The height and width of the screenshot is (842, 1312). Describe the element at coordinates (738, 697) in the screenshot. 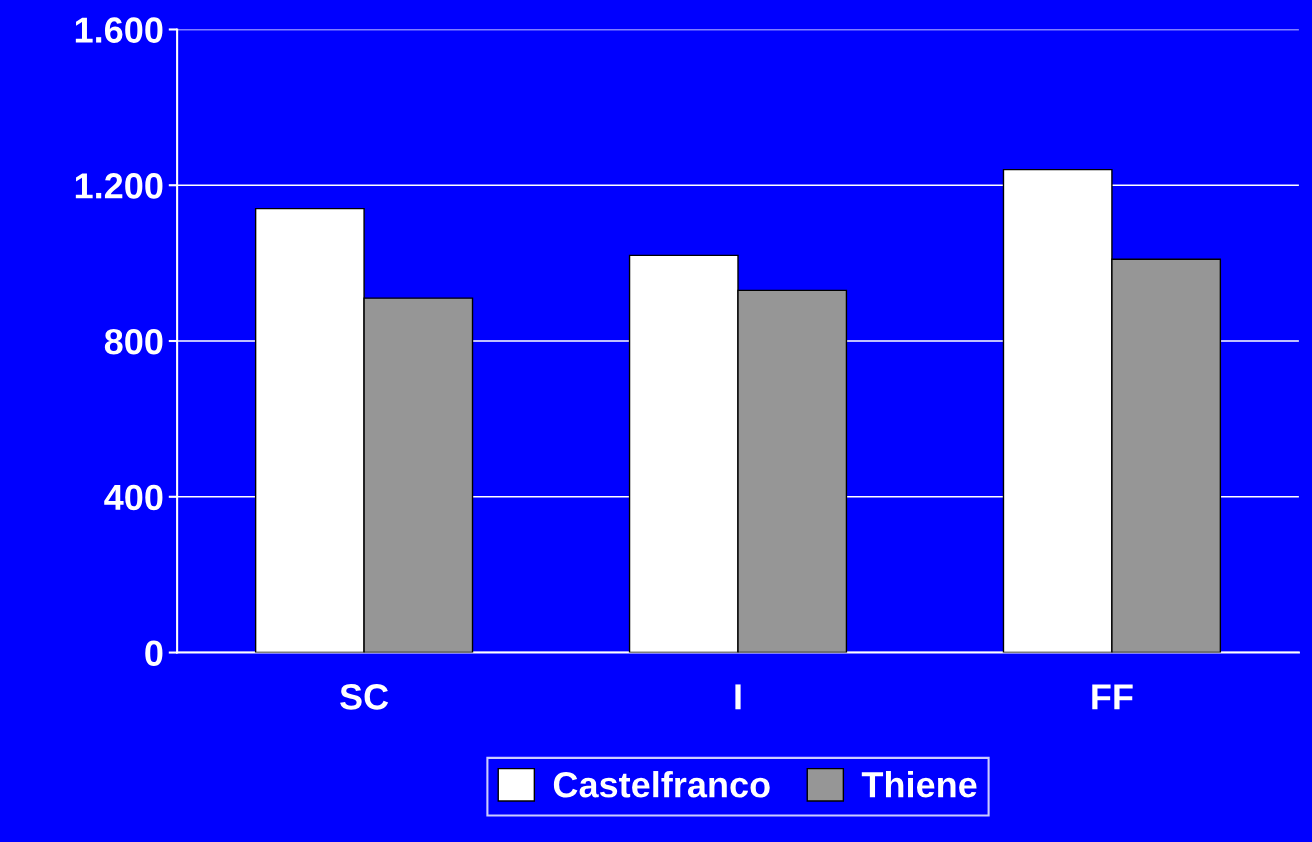

I see `x-tick-label: I` at that location.